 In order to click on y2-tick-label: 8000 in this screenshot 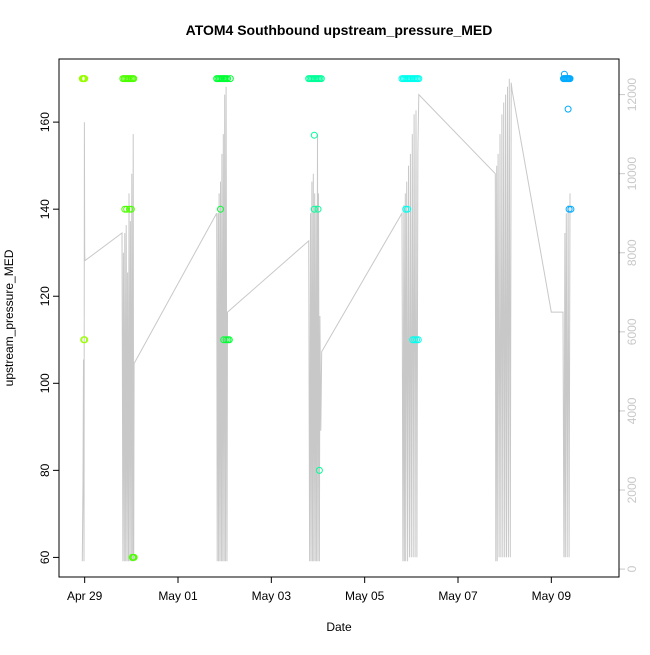, I will do `click(632, 252)`.